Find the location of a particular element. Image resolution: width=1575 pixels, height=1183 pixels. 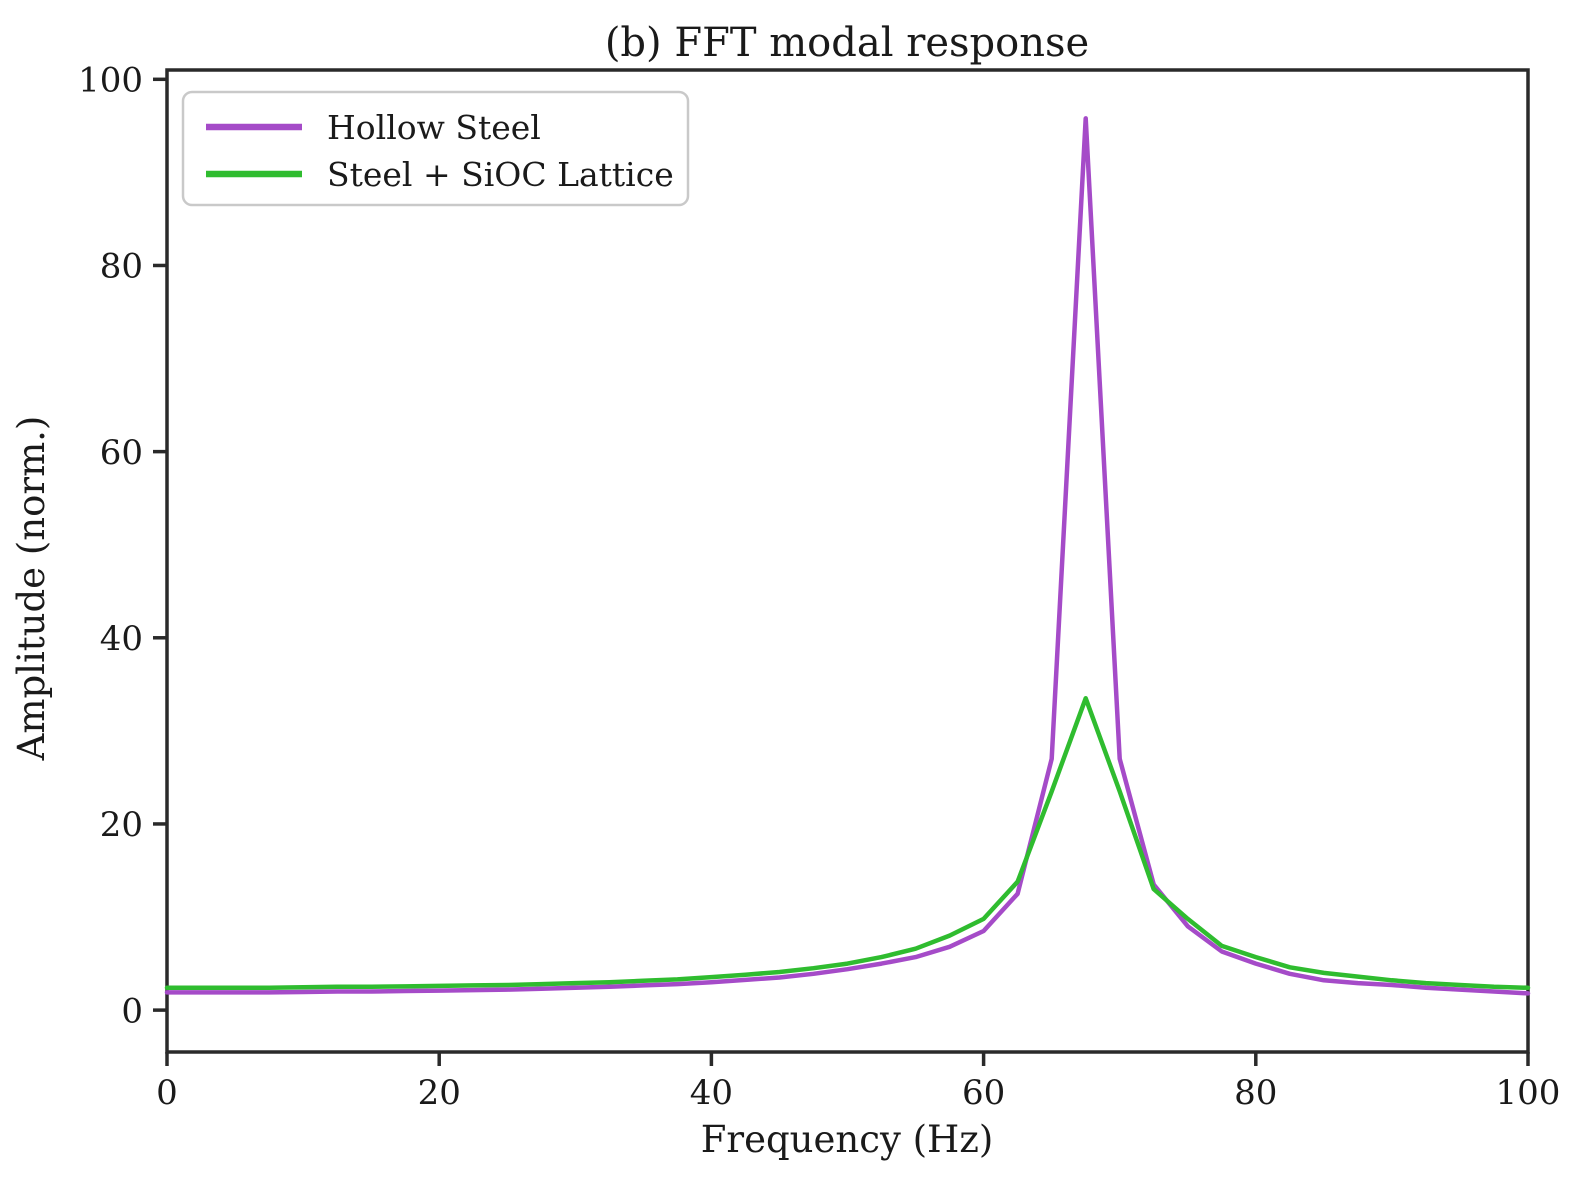

y-tick-label: 20 is located at coordinates (121, 825).